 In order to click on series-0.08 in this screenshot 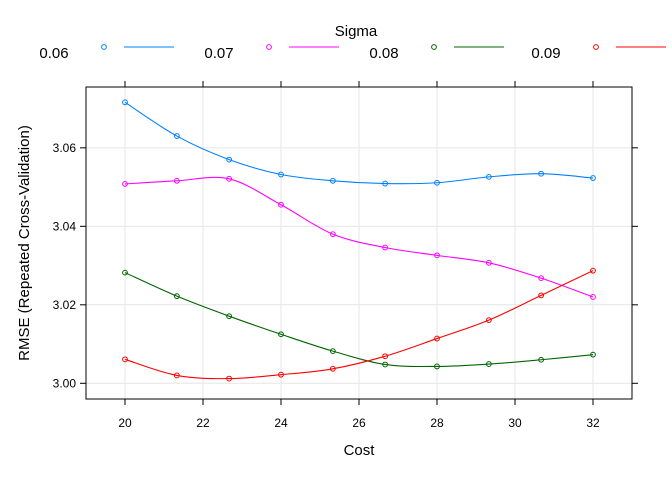, I will do `click(359, 319)`.